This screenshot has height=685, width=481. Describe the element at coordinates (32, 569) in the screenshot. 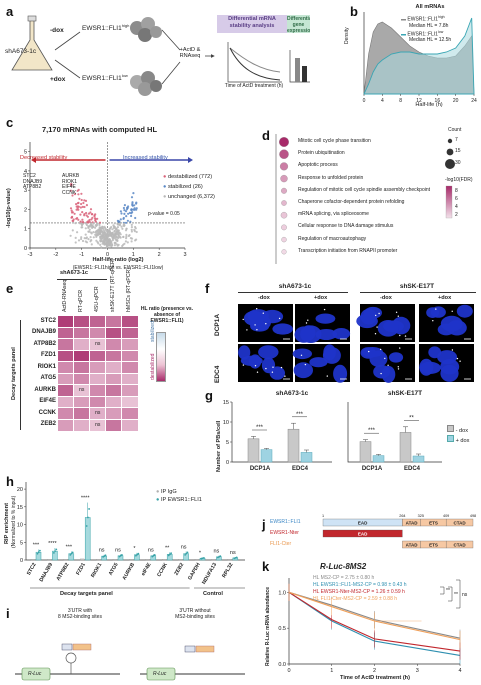

I see `x-tick-label: STC2` at that location.